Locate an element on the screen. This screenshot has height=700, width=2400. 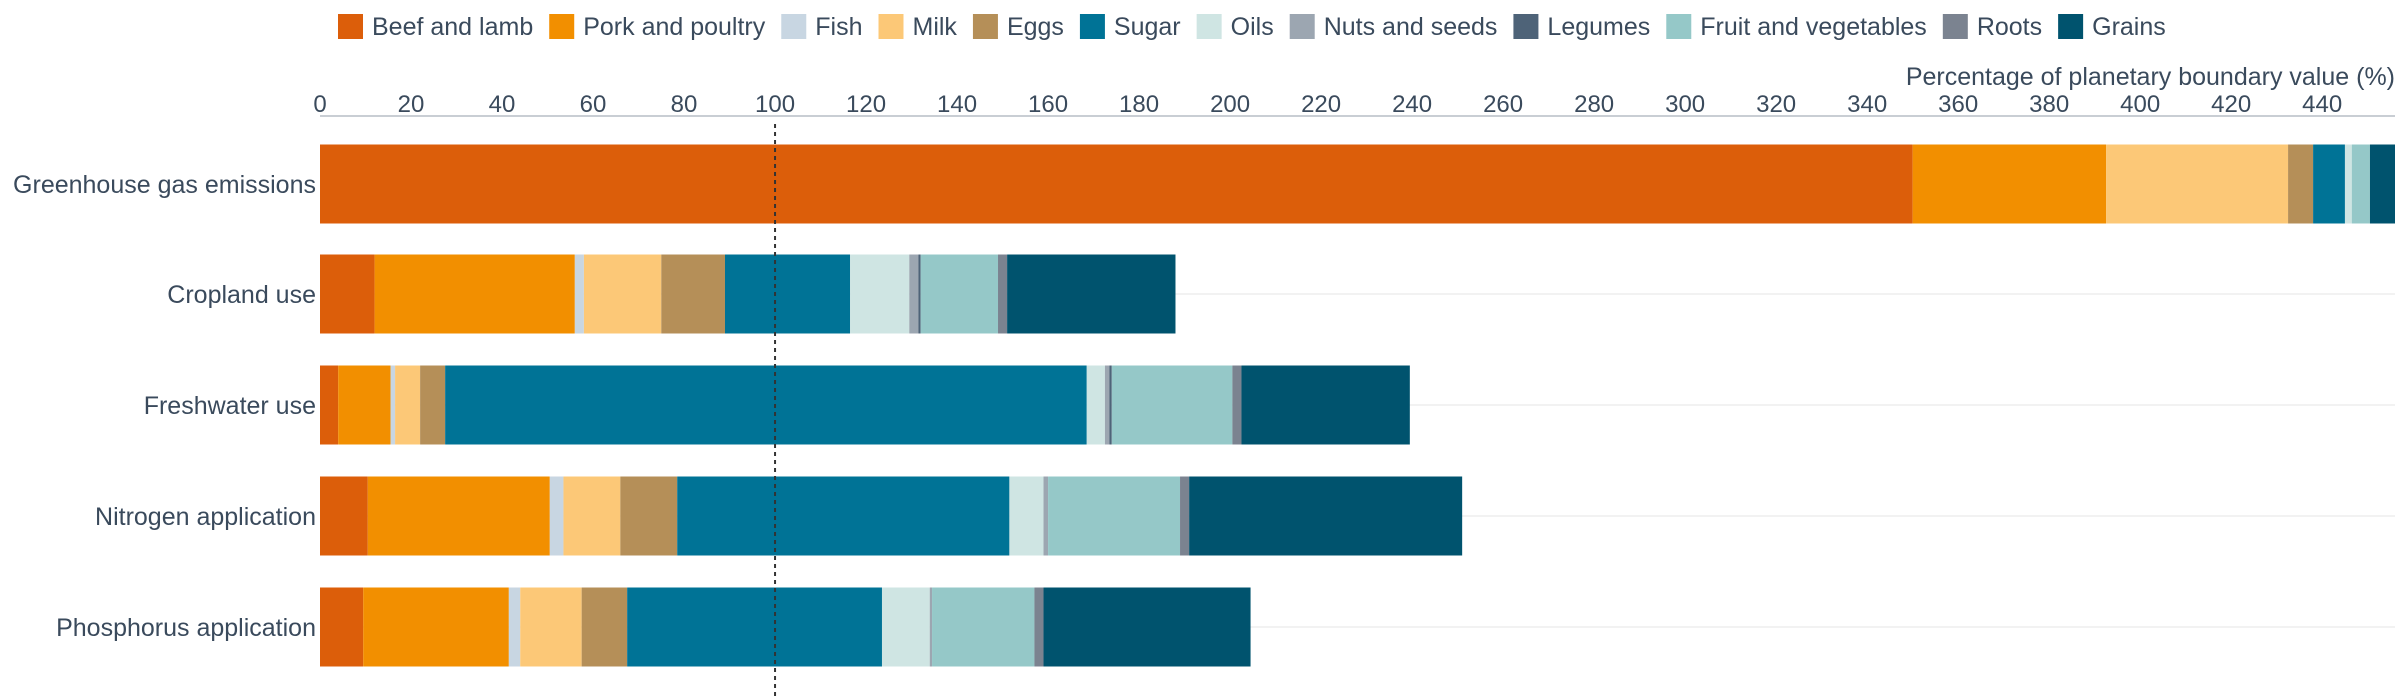
x-tick-label: 320 is located at coordinates (1776, 104).